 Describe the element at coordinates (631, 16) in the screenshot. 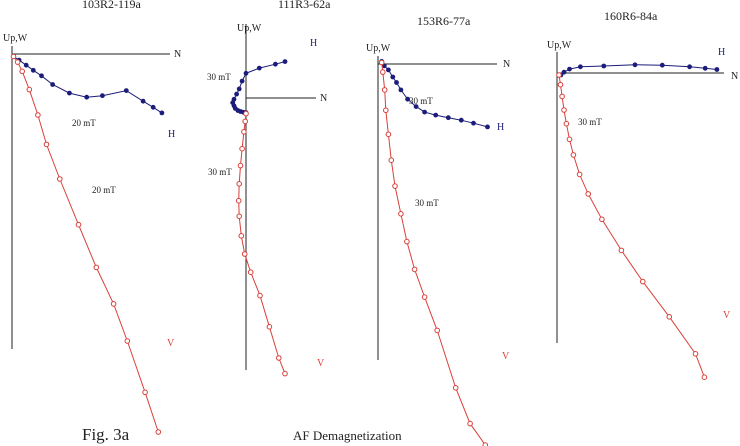

I see `panel-title: 160R6-84a` at that location.